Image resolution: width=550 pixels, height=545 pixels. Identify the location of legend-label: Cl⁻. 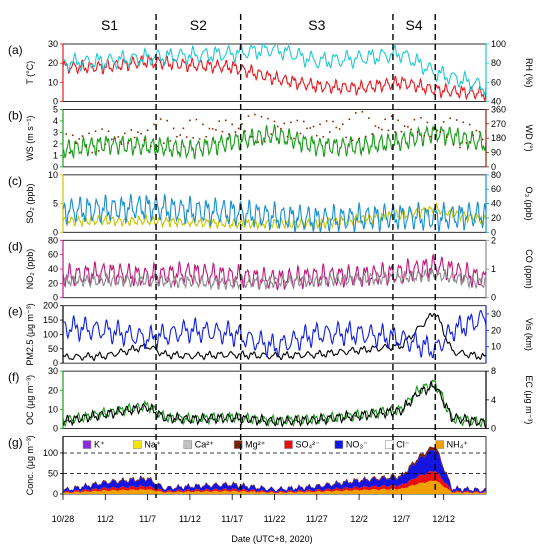
(402, 445).